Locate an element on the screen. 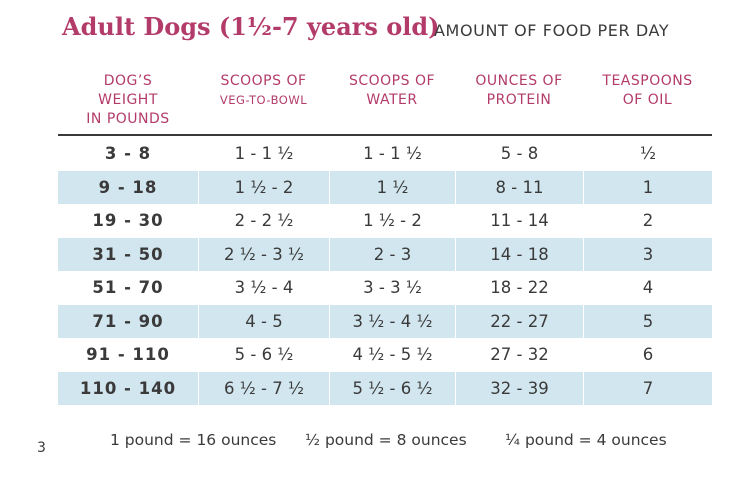 The height and width of the screenshot is (481, 736). cell-protein: 18 - 22 is located at coordinates (519, 288).